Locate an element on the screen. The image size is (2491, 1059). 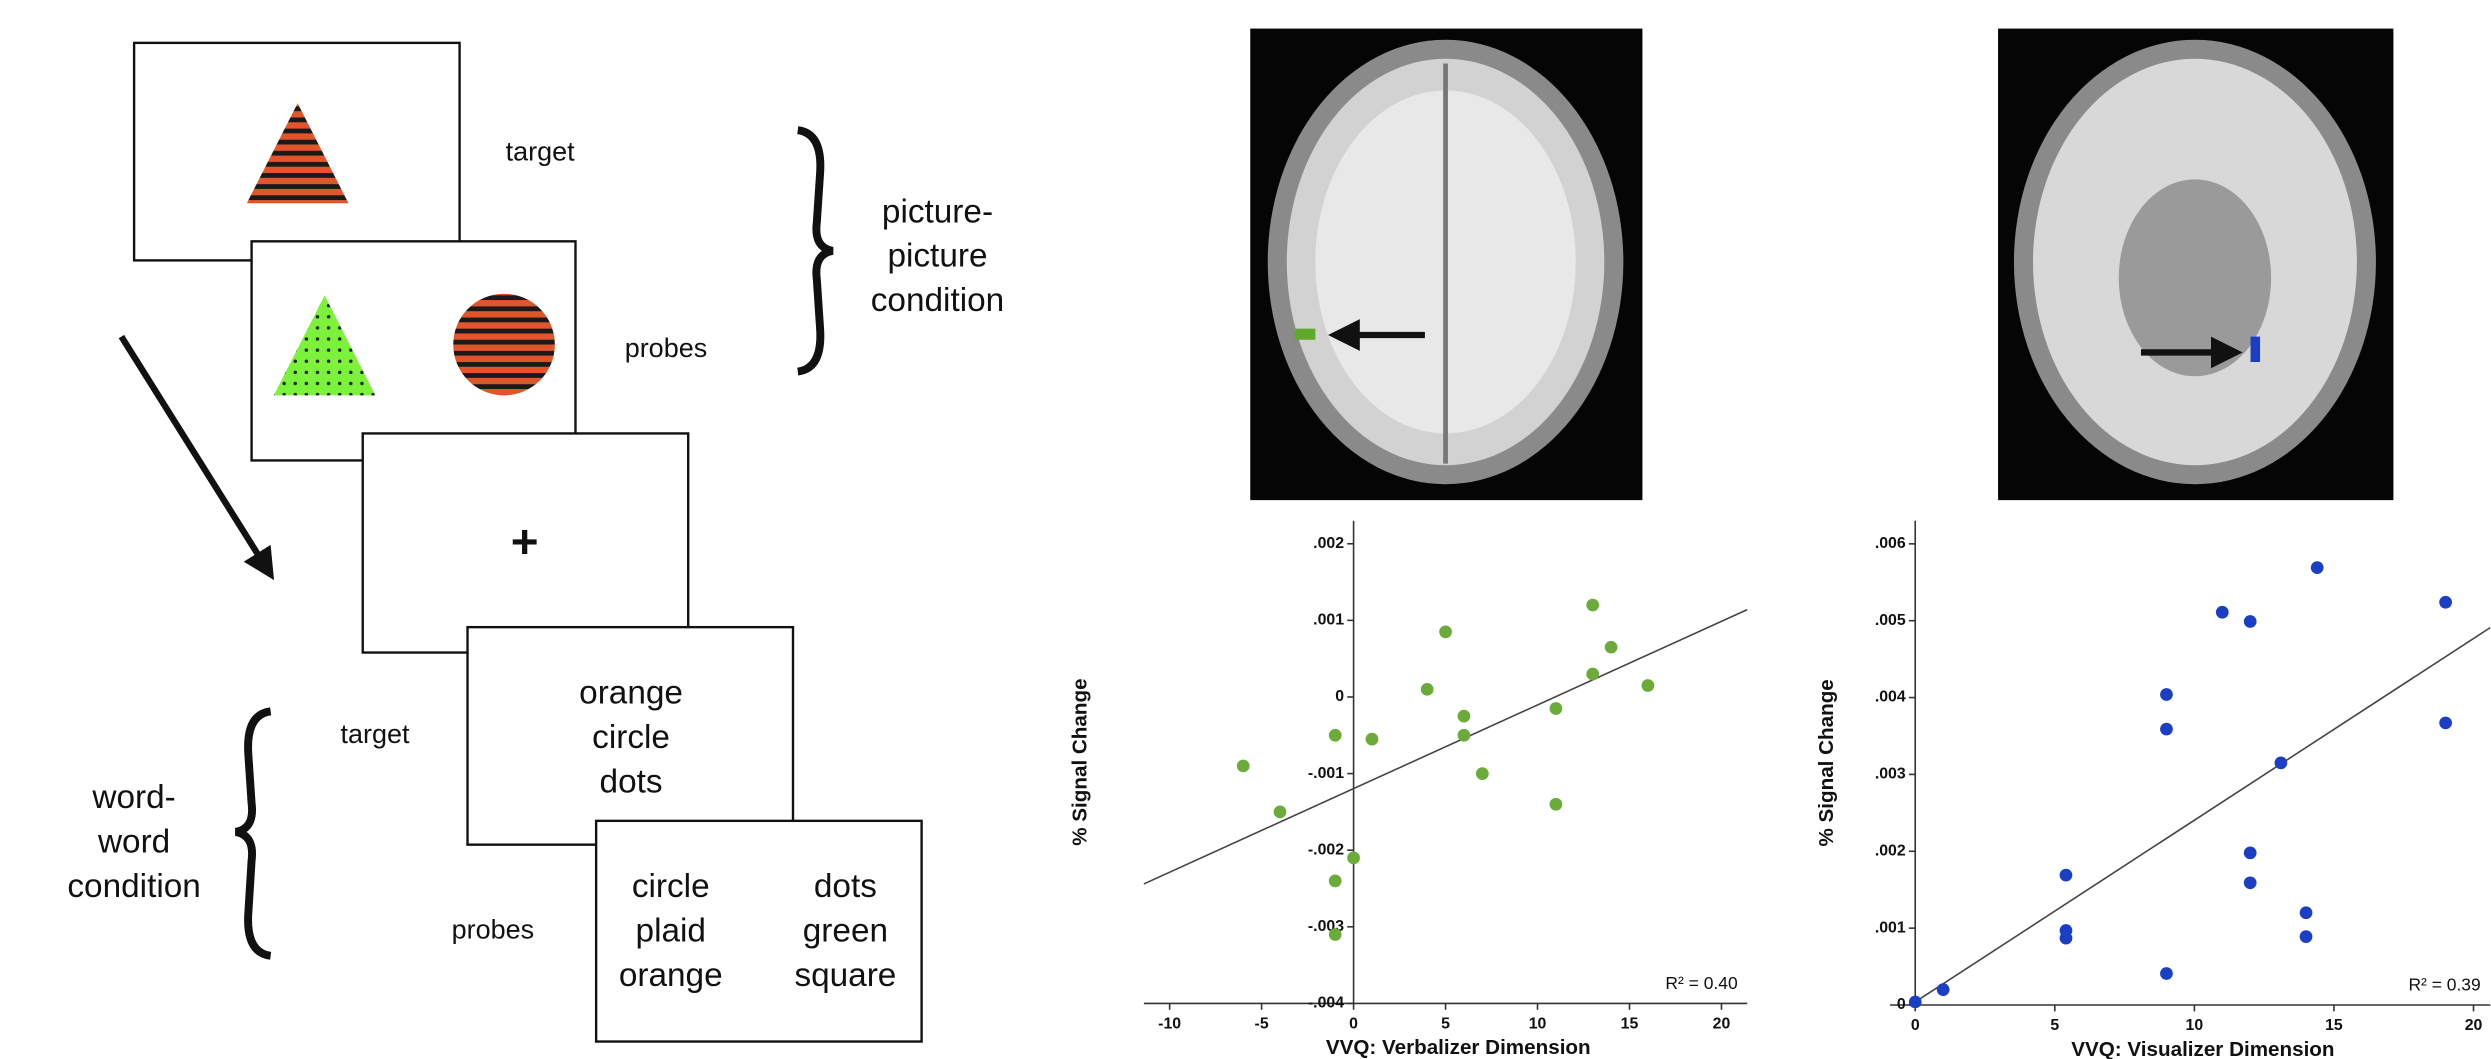
x-axis-label: VVQ: Visualizer Dimension is located at coordinates (2202, 1048).